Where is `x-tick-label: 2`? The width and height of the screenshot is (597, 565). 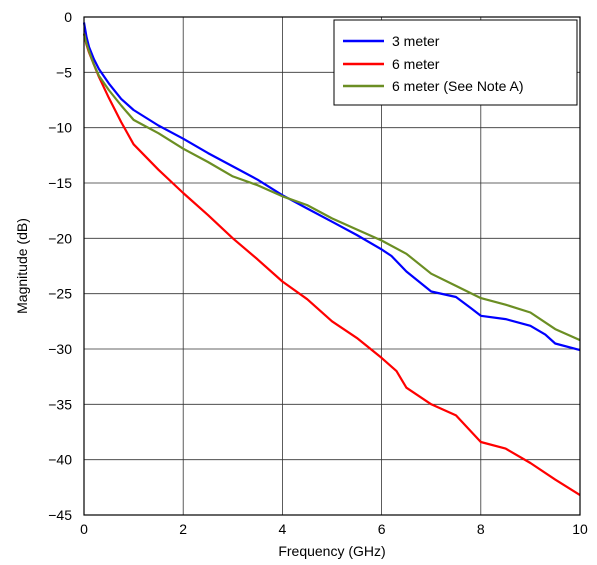 x-tick-label: 2 is located at coordinates (183, 529).